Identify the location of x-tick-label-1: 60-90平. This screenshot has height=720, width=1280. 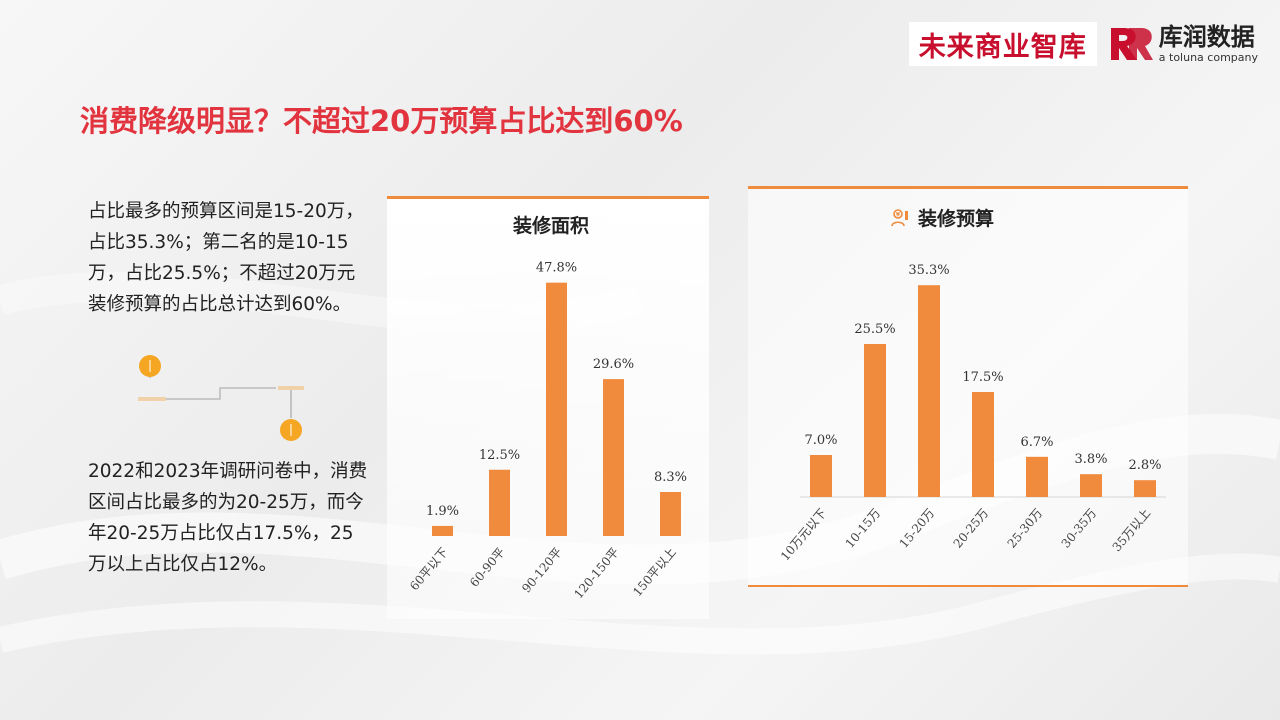
(487, 567).